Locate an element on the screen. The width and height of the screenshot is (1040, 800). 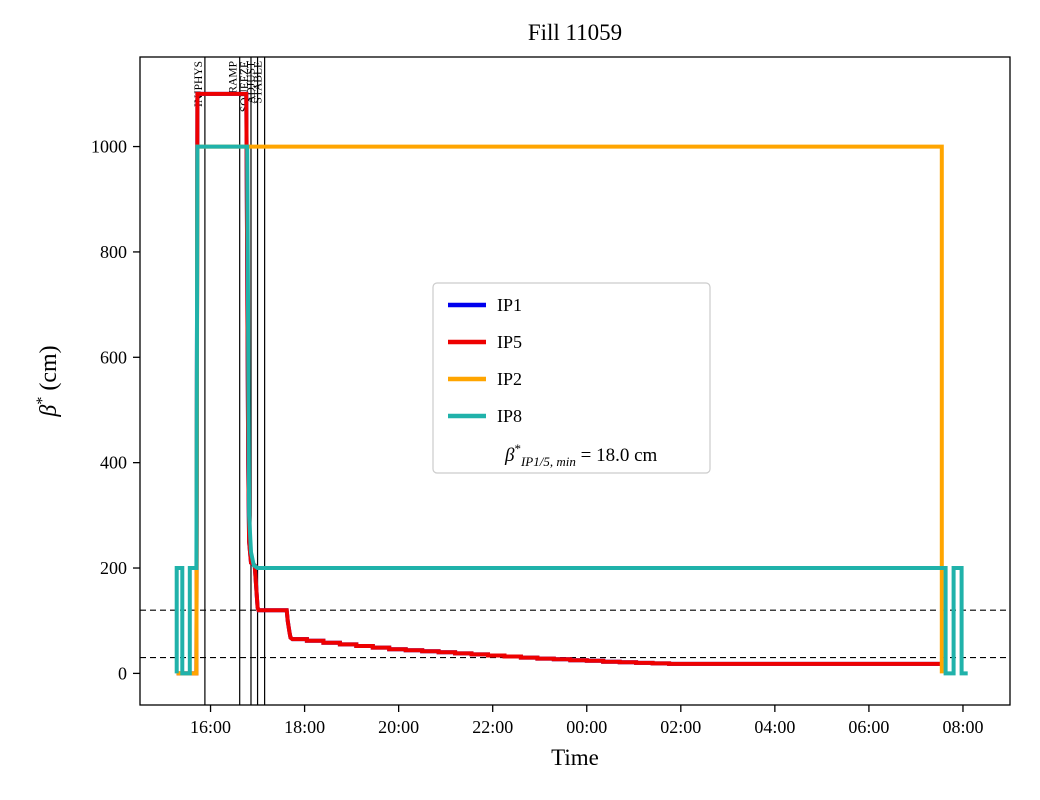
y-tick-label: 400 is located at coordinates (113, 463).